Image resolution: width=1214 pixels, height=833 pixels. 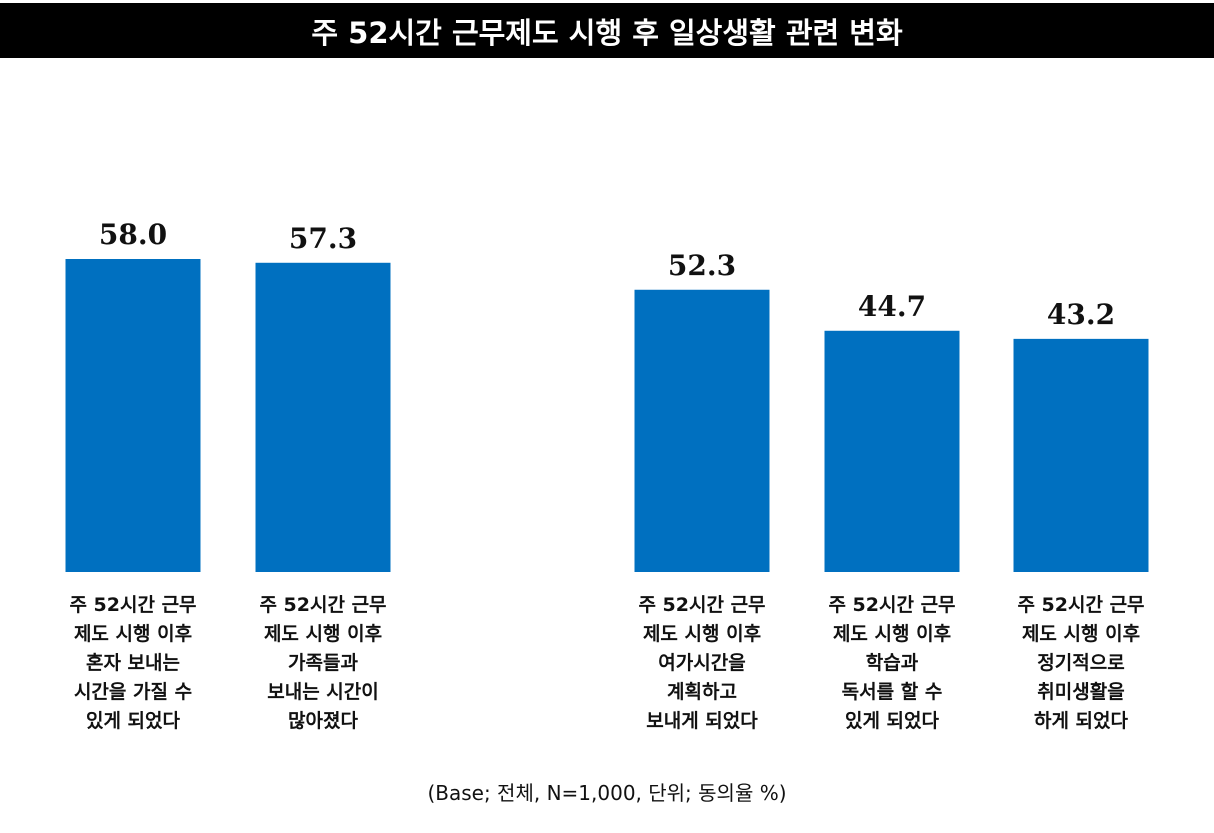 What do you see at coordinates (323, 663) in the screenshot?
I see `category-label-line: 가족들과` at bounding box center [323, 663].